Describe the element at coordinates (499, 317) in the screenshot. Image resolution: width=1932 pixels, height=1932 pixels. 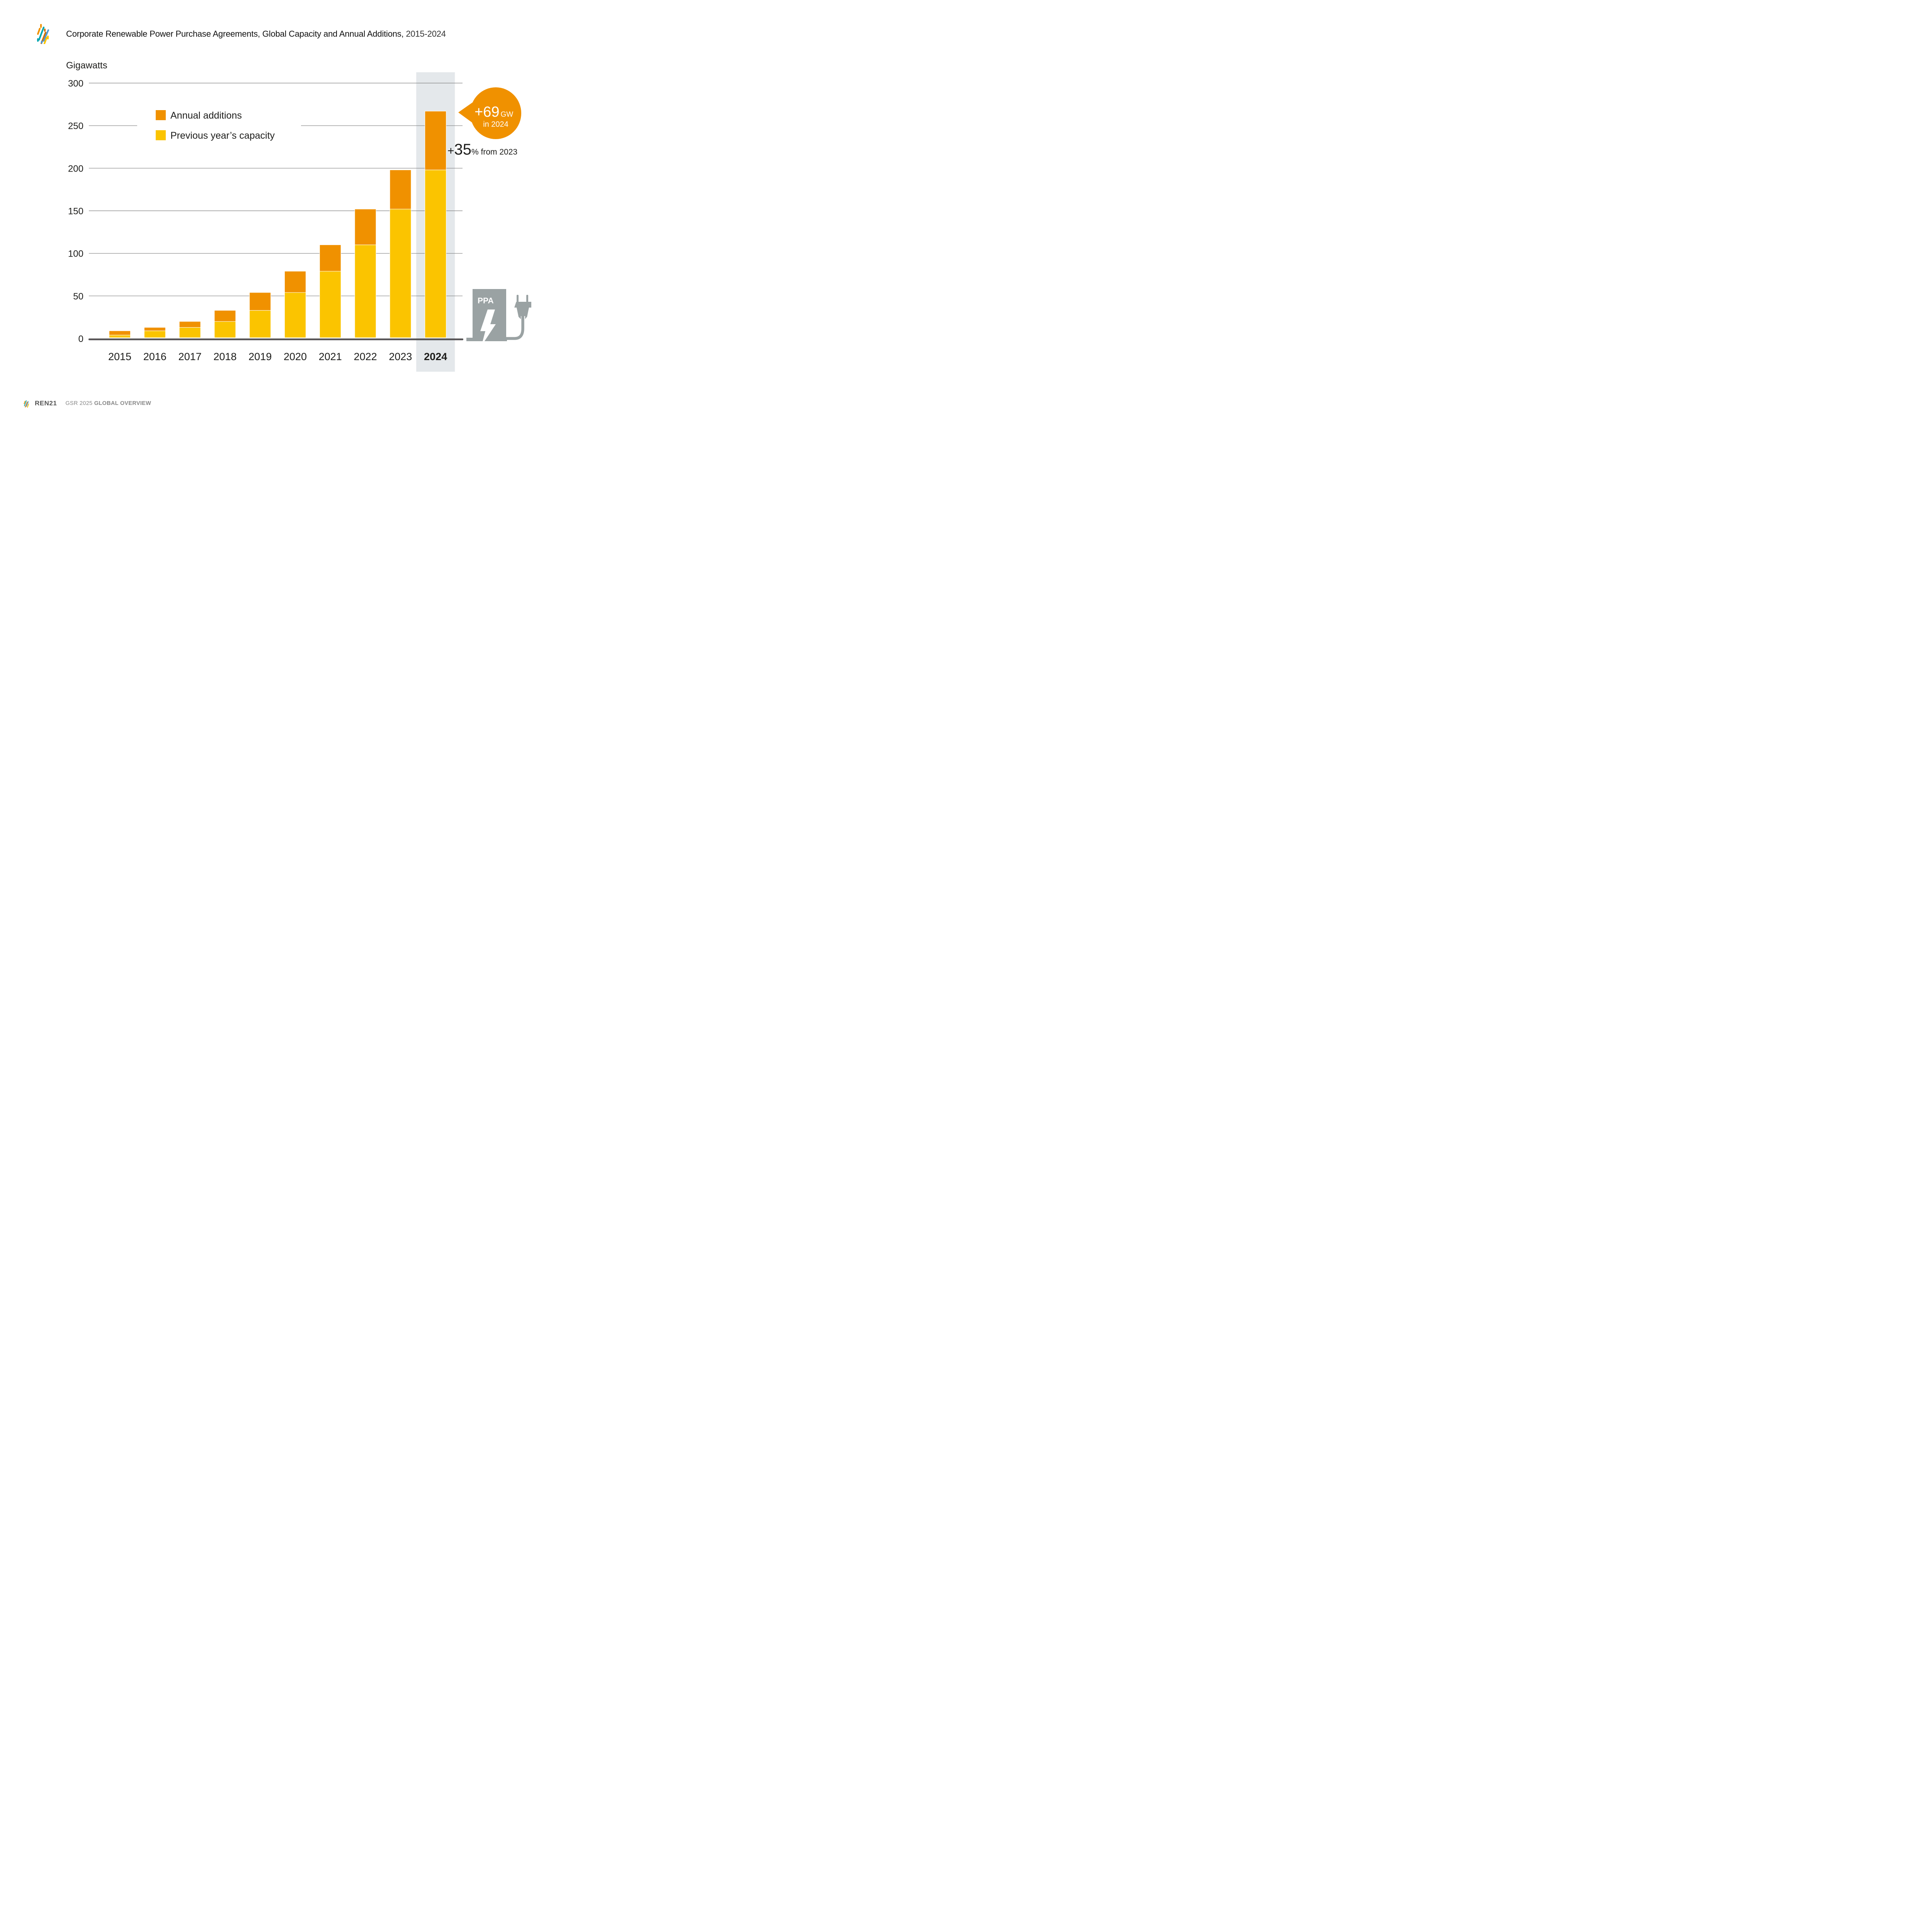
I see `ppa-plug-icon: PPA` at that location.